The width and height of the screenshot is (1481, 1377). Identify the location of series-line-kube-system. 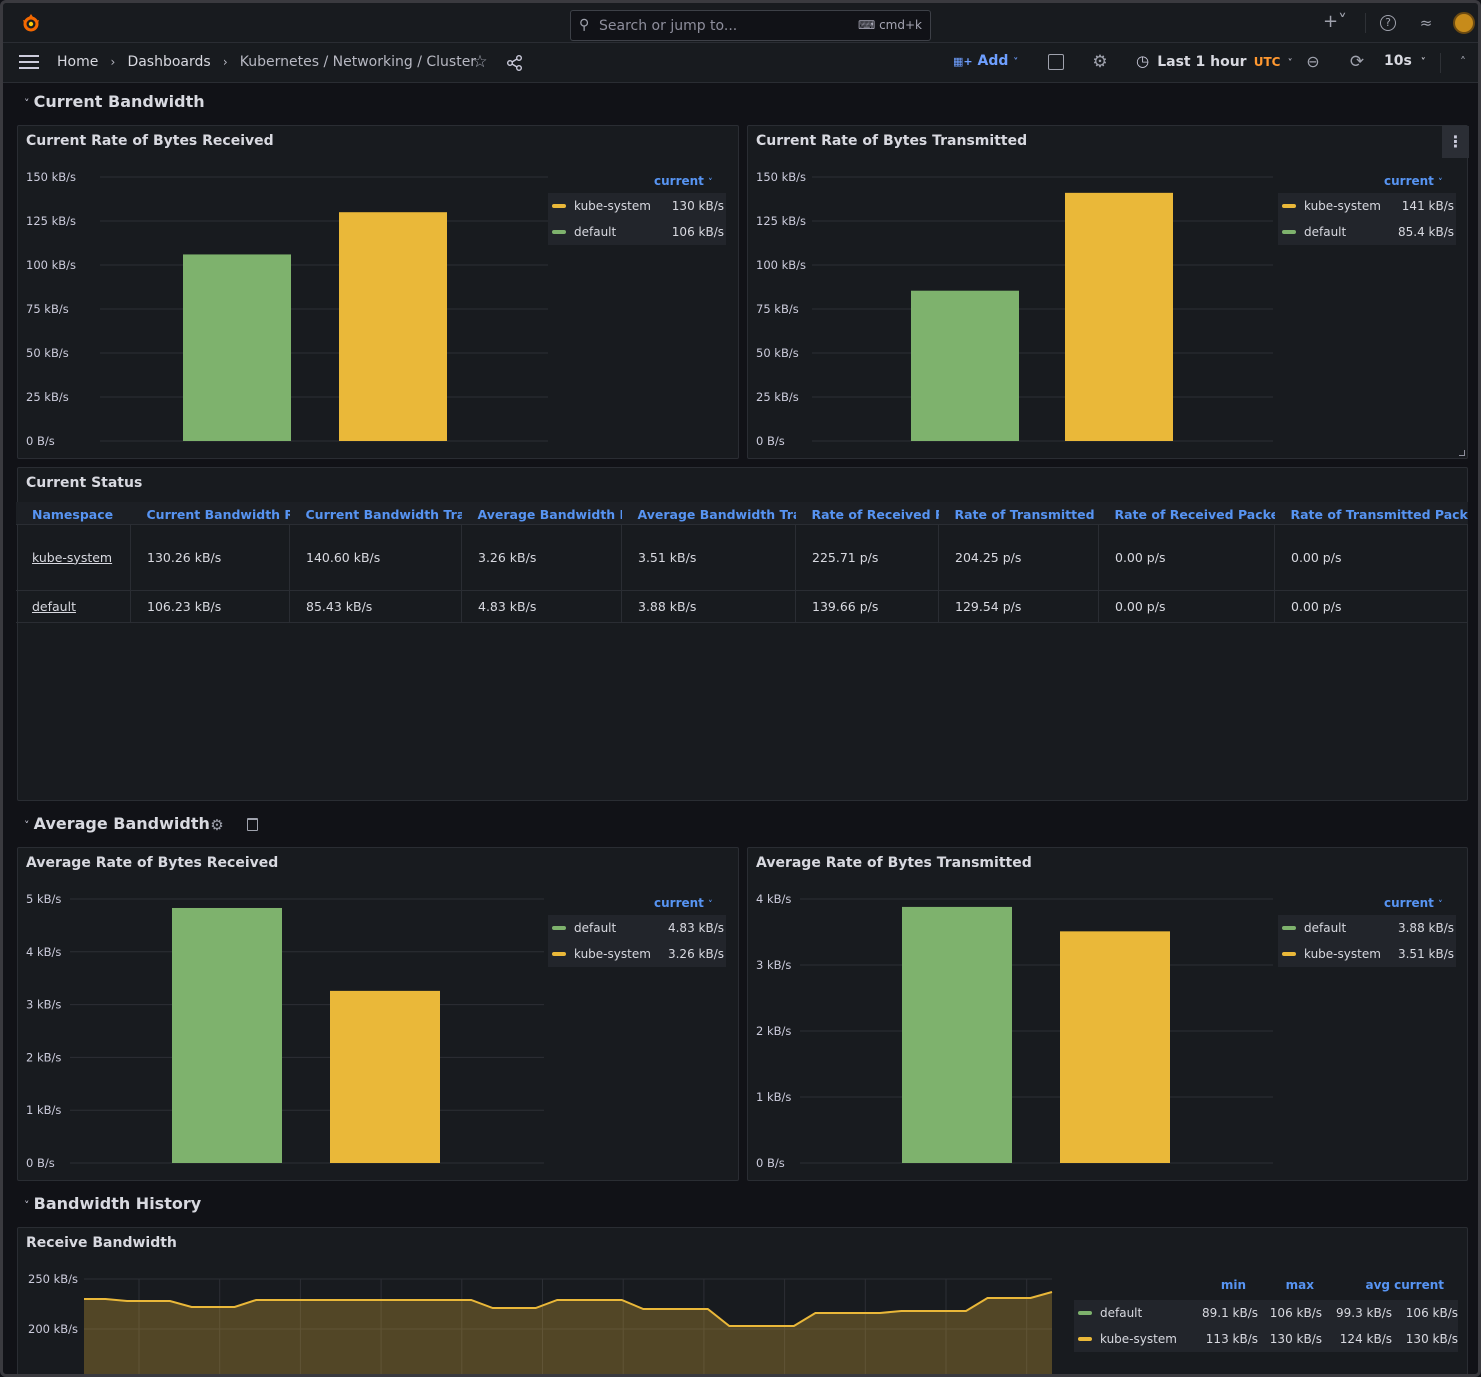
(568, 1309).